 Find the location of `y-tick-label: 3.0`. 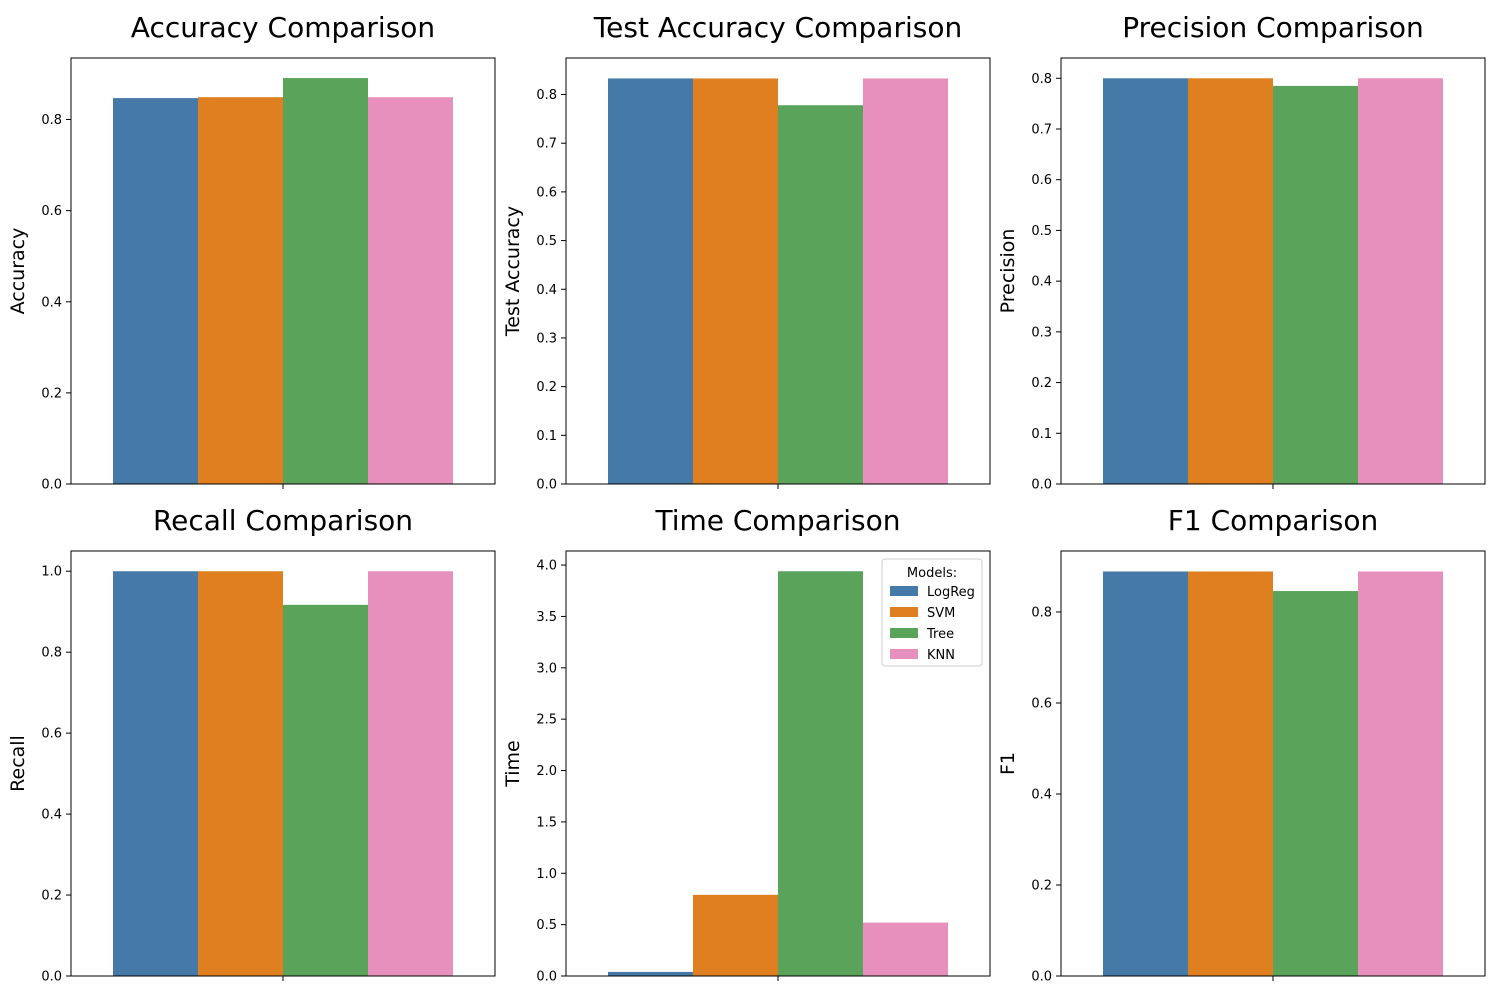

y-tick-label: 3.0 is located at coordinates (546, 668).